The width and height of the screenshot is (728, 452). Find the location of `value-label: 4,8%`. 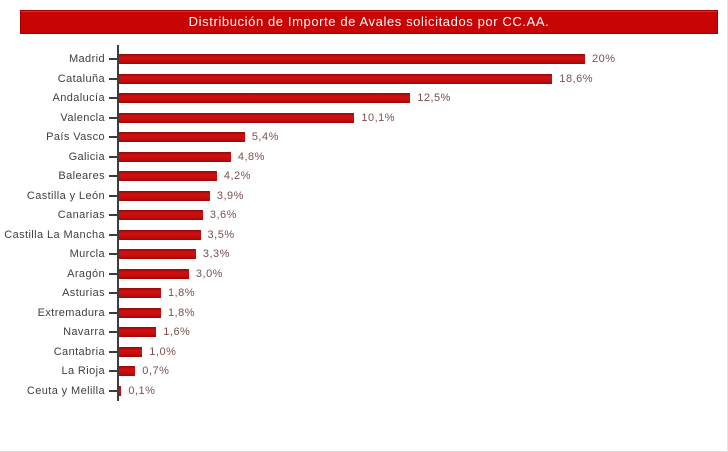

value-label: 4,8% is located at coordinates (251, 156).